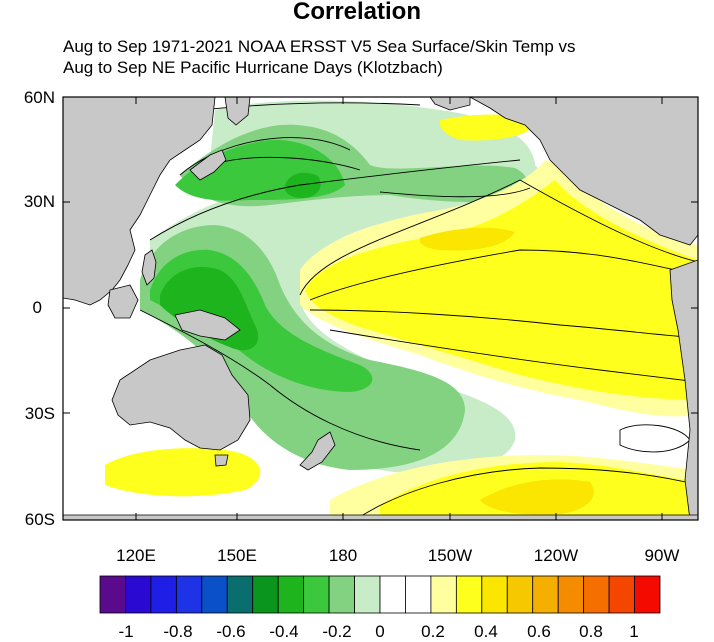  What do you see at coordinates (537, 497) in the screenshot?
I see `region-pos-0.3-south` at bounding box center [537, 497].